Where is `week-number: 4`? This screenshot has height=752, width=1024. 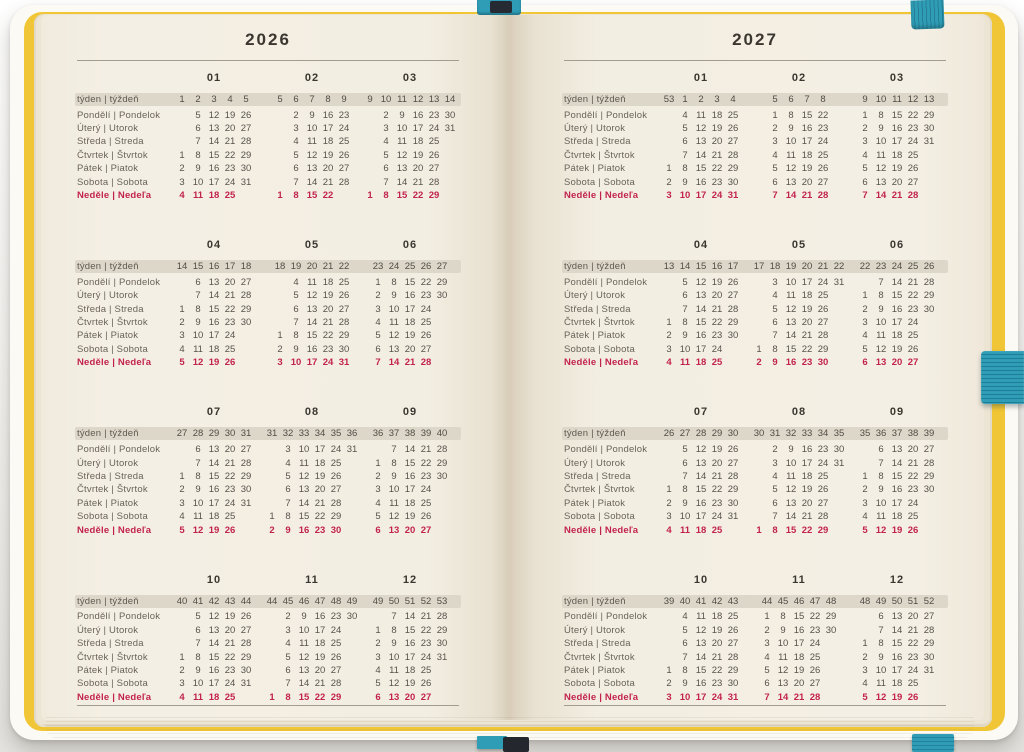 week-number: 4 is located at coordinates (230, 99).